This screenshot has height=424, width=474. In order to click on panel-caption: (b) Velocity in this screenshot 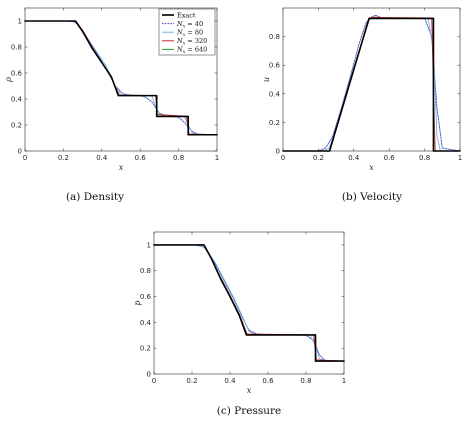, I will do `click(372, 197)`.